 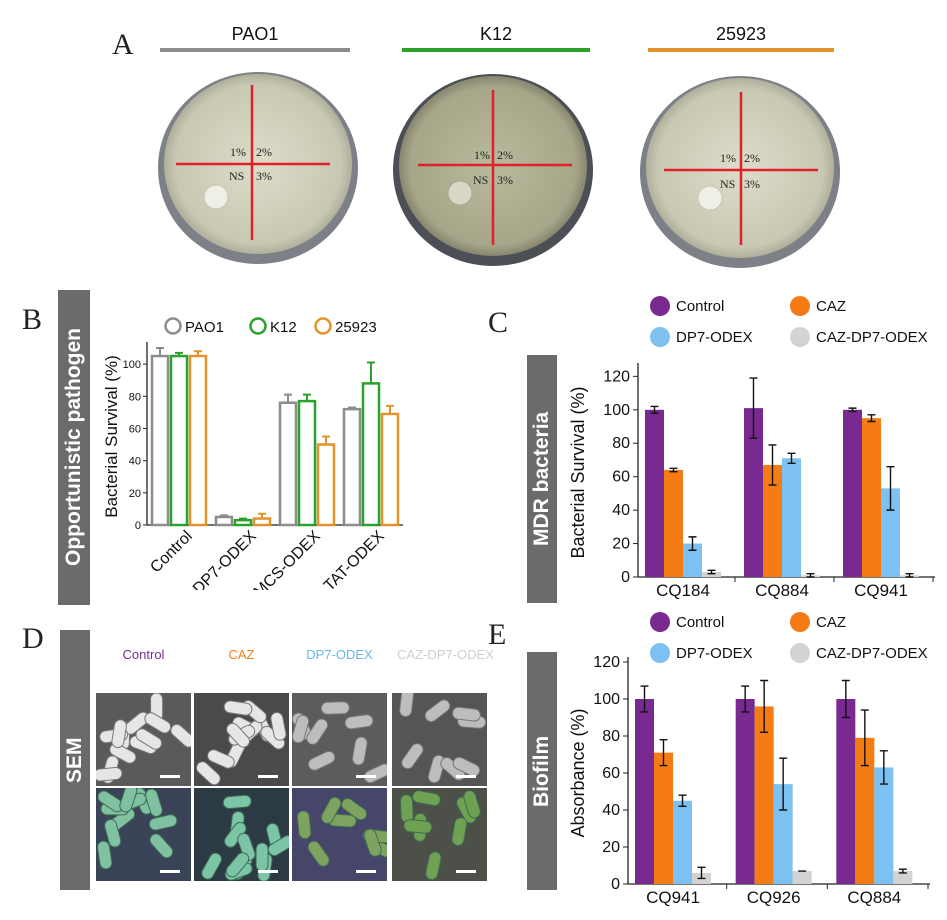 What do you see at coordinates (700, 306) in the screenshot?
I see `legend-label-control: Control` at bounding box center [700, 306].